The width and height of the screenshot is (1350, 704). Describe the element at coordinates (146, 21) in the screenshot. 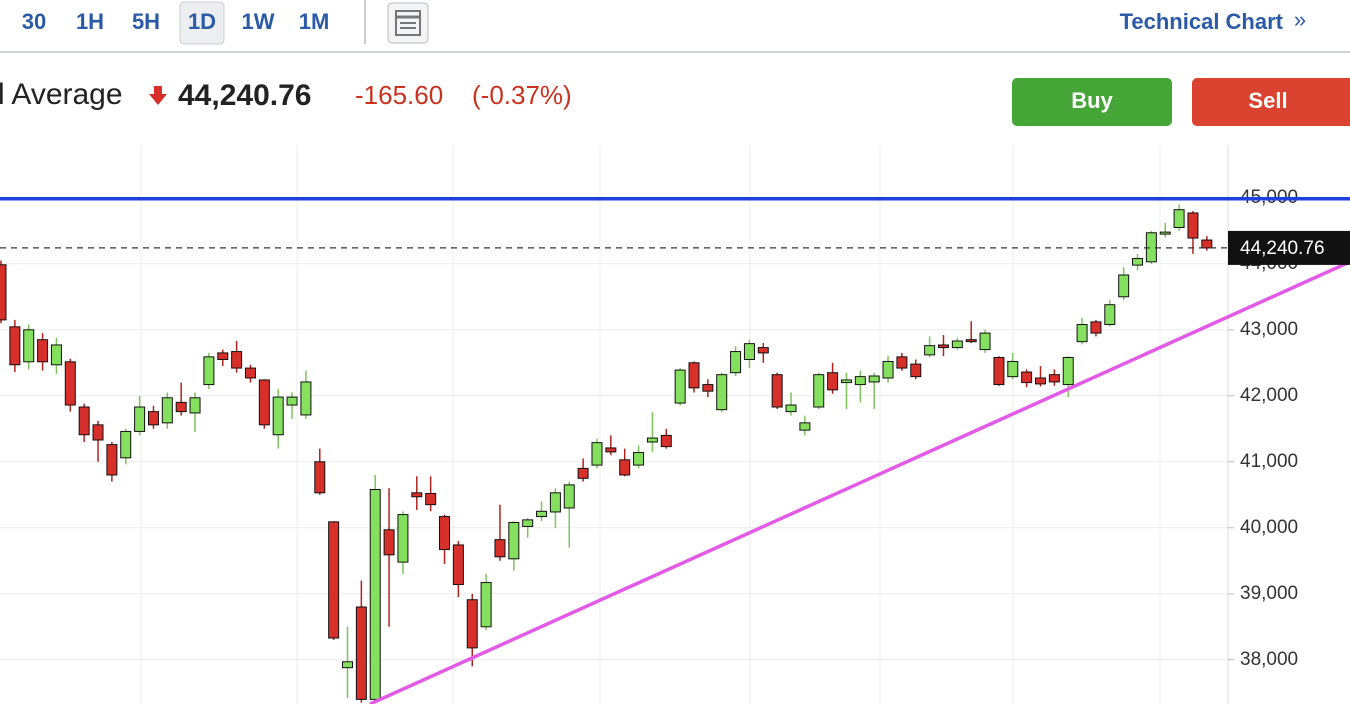

I see `tab: 5H` at that location.